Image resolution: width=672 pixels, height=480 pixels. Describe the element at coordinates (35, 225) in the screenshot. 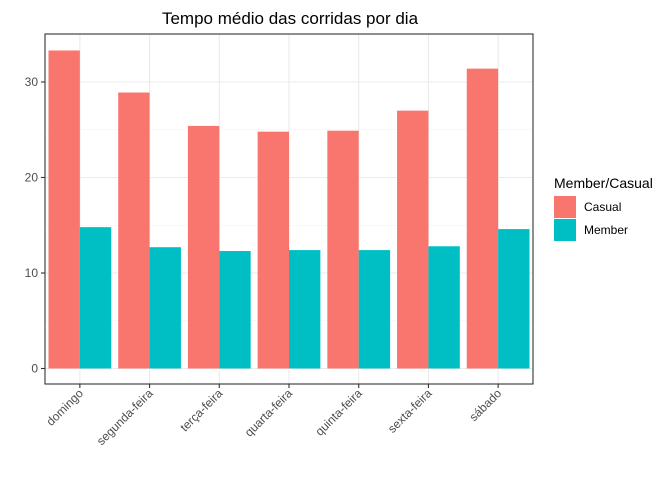

I see `y-axis: 0 10 20 30` at that location.